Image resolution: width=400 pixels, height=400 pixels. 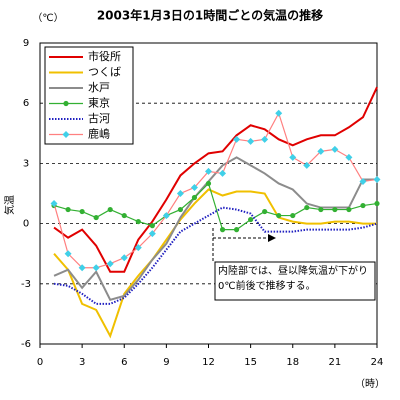 I want to click on x-tick-label: 15, so click(x=250, y=362).